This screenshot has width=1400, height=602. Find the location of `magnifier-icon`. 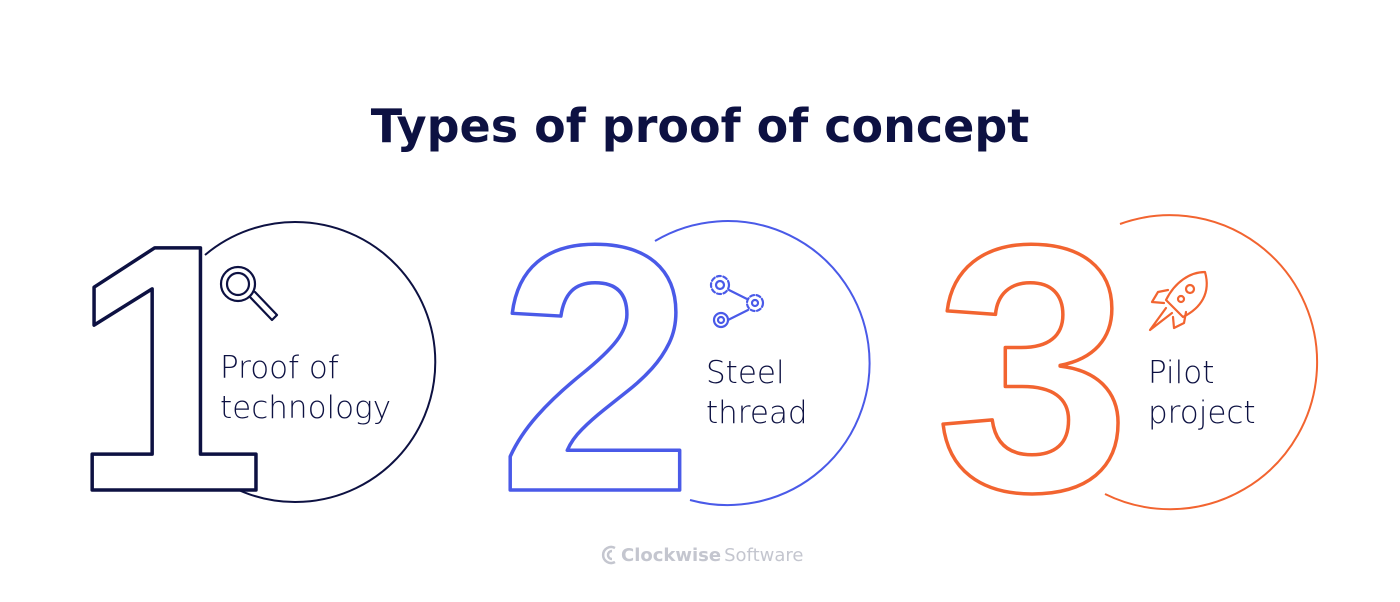

magnifier-icon is located at coordinates (249, 293).